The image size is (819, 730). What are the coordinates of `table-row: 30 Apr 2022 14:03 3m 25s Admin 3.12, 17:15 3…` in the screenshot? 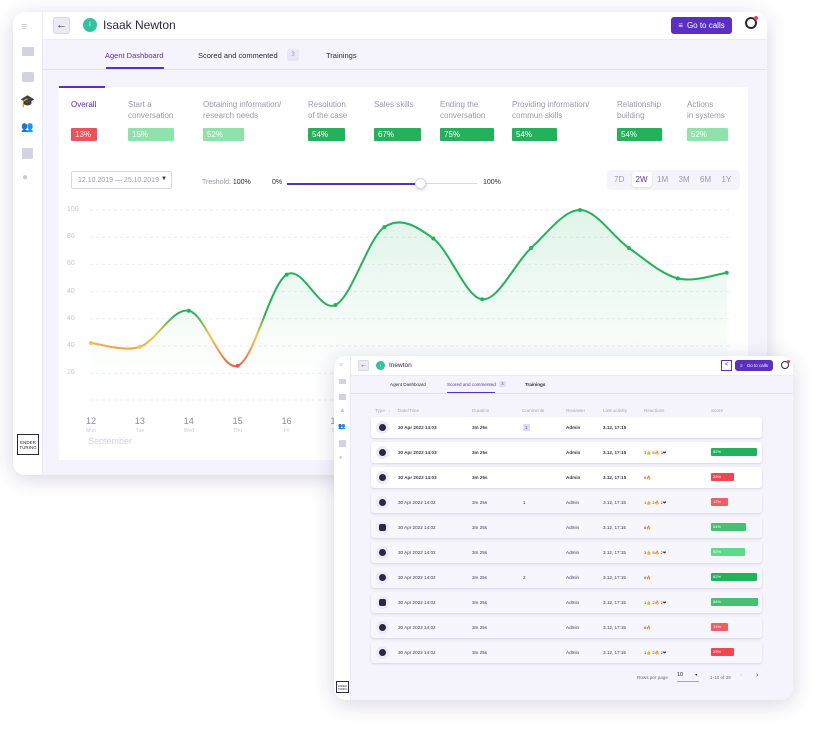 It's located at (566, 452).